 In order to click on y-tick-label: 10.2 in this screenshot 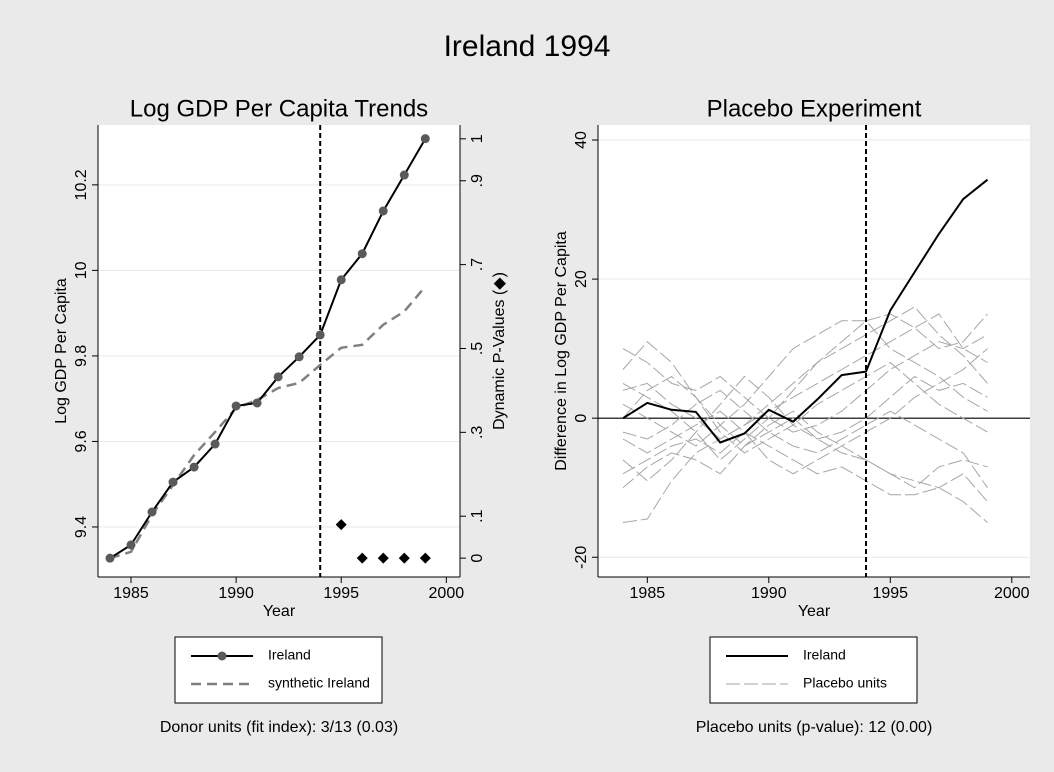, I will do `click(81, 184)`.